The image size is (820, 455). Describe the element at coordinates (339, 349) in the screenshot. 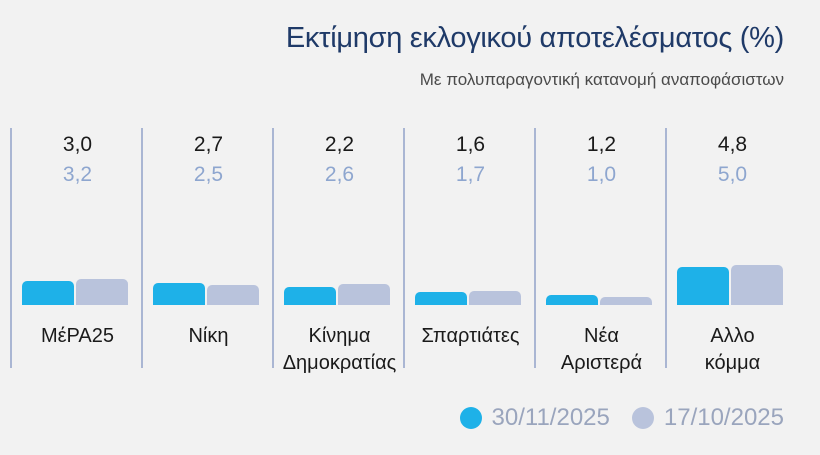

I see `category-label: Κίνημα Δημοκρατίας` at that location.